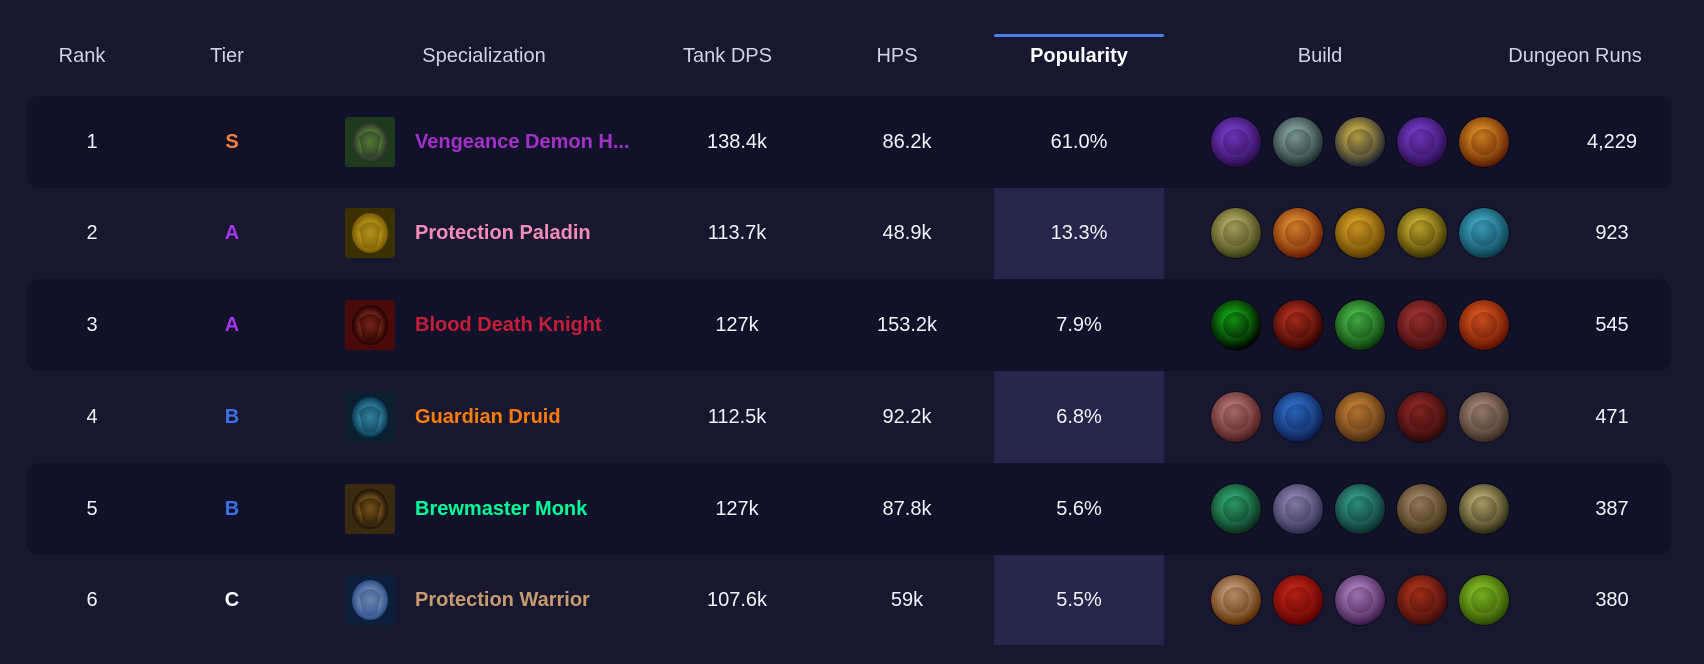 The height and width of the screenshot is (664, 1704). Describe the element at coordinates (1360, 233) in the screenshot. I see `golden-aura-icon` at that location.